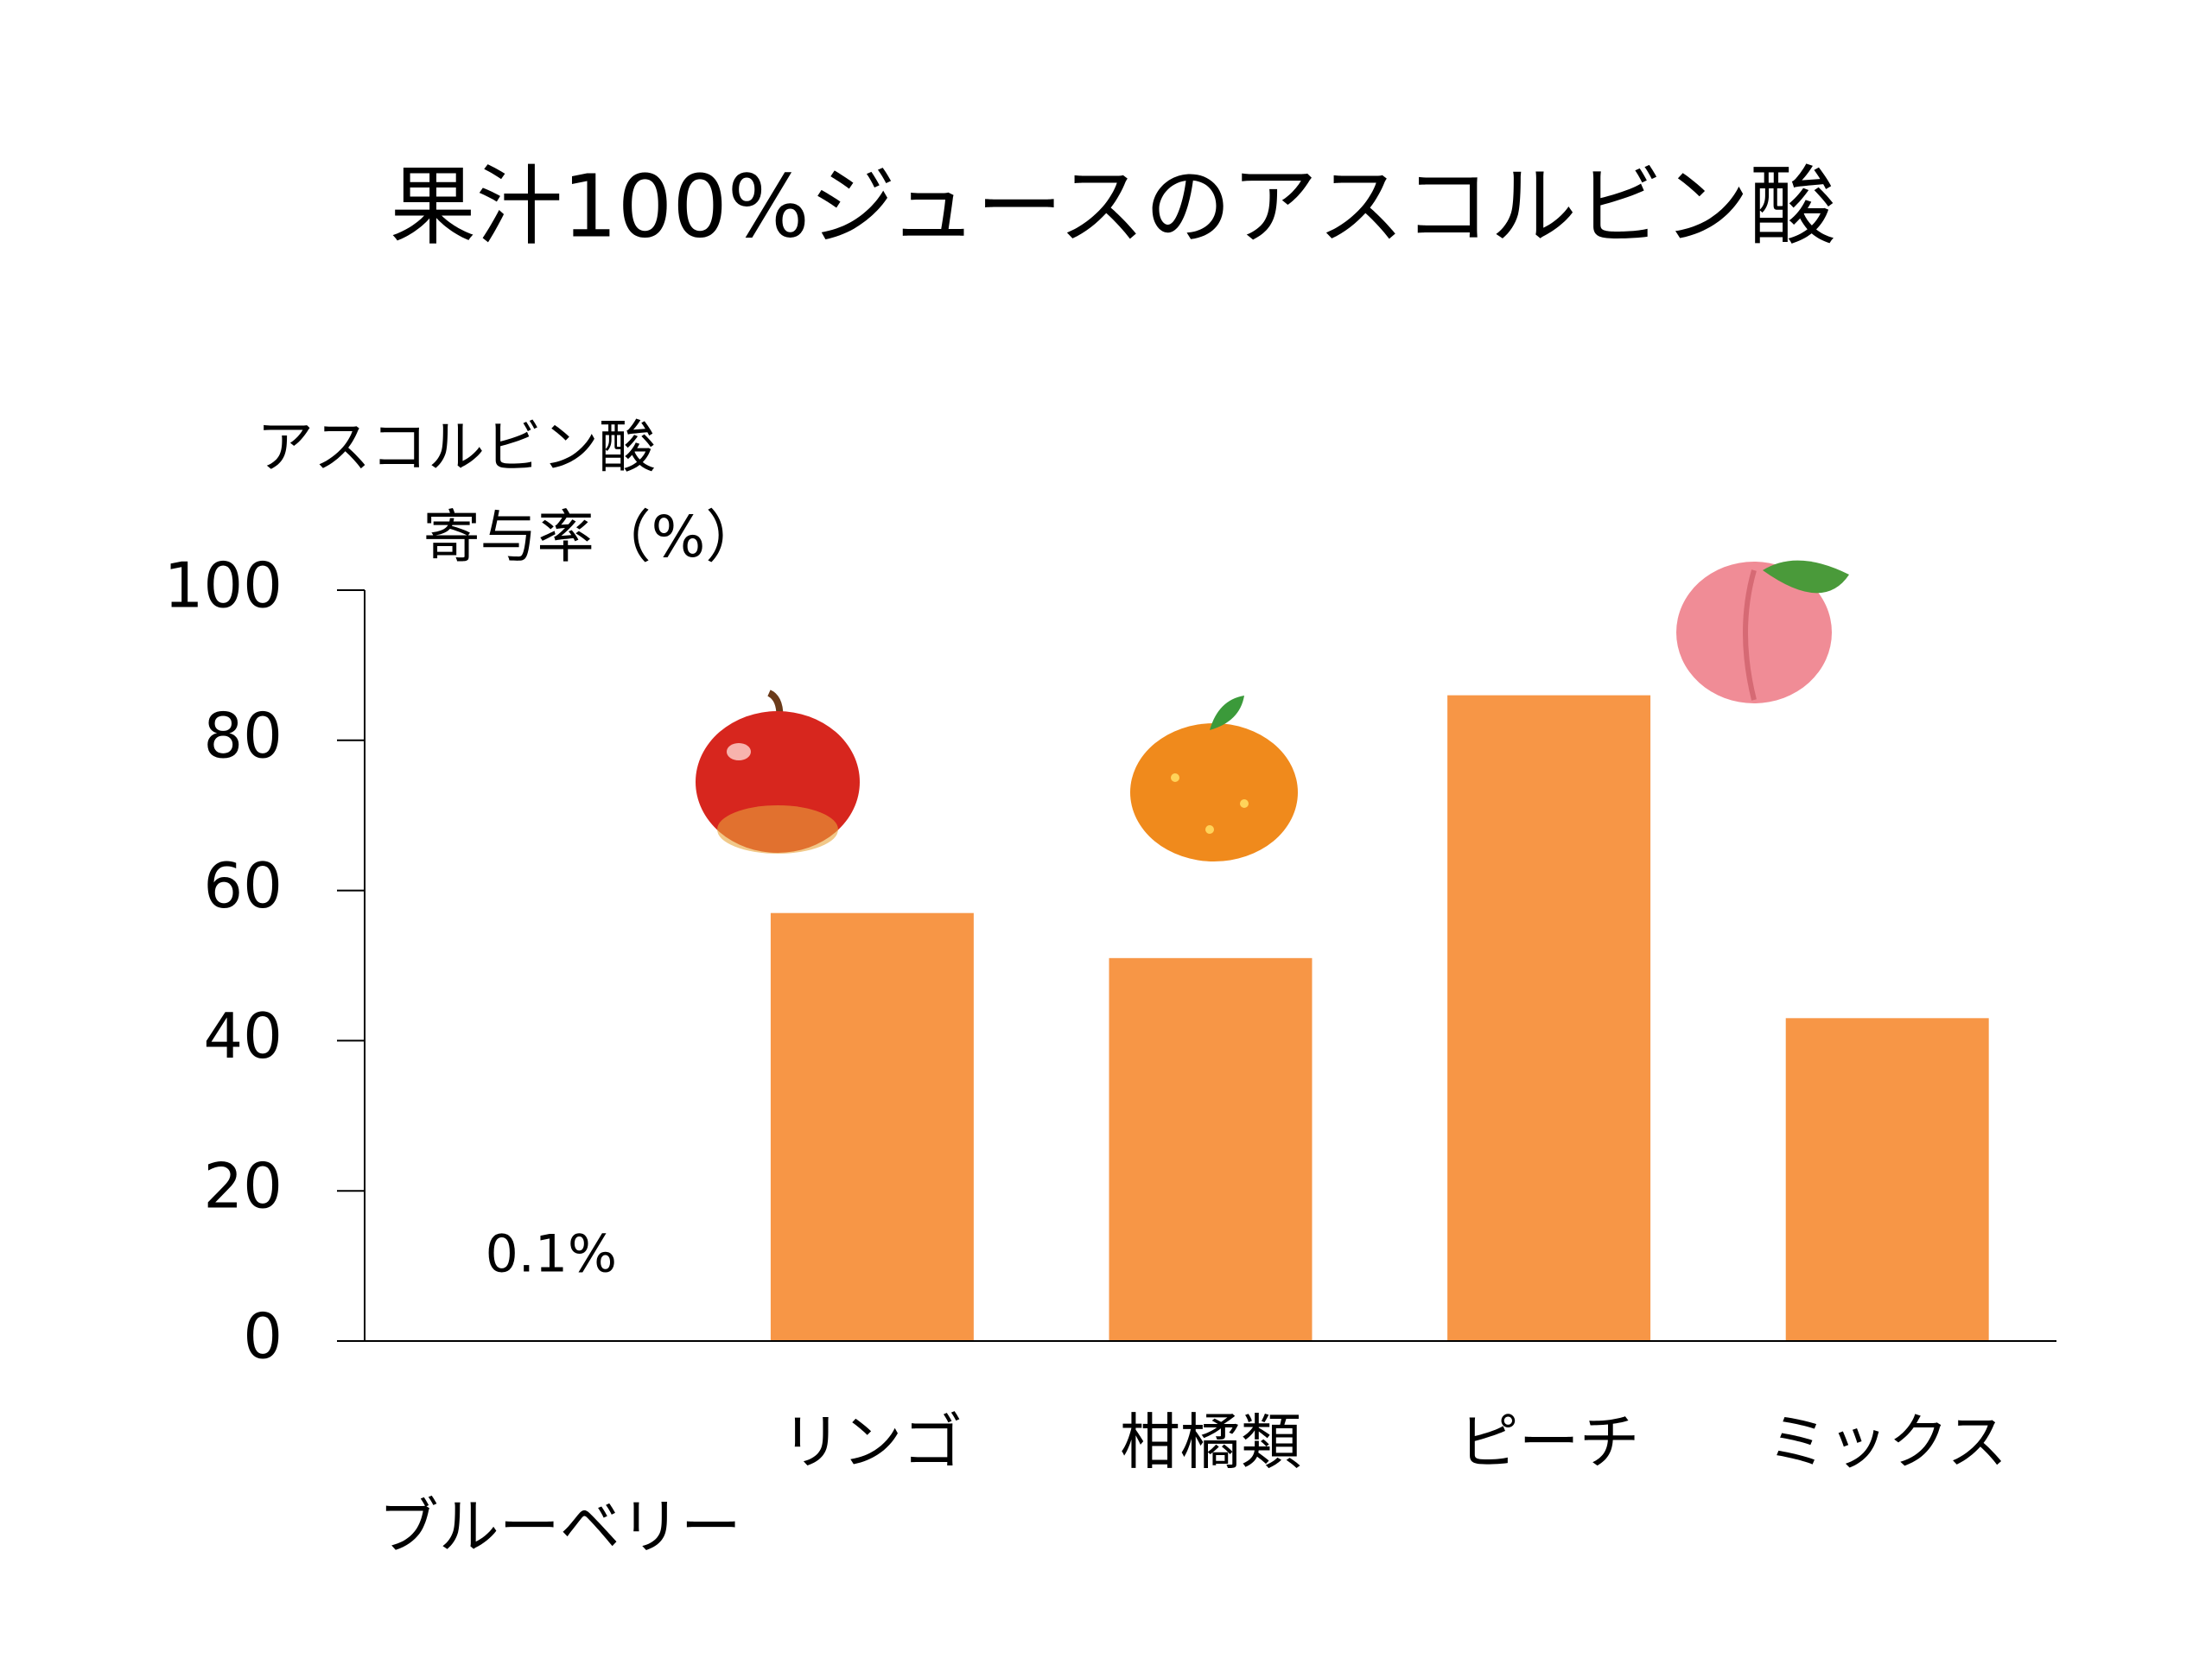  I want to click on peach-icon, so click(1762, 631).